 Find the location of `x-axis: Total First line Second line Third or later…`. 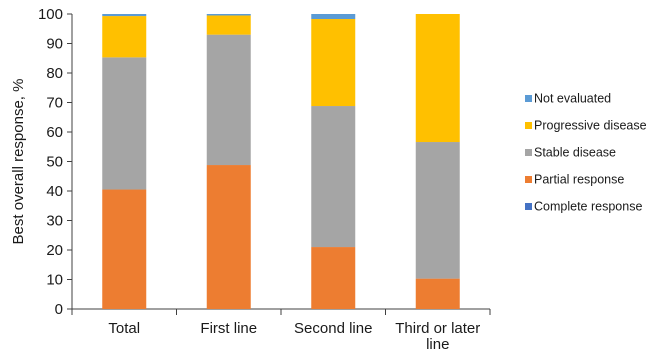

x-axis: Total First line Second line Third or later… is located at coordinates (281, 330).